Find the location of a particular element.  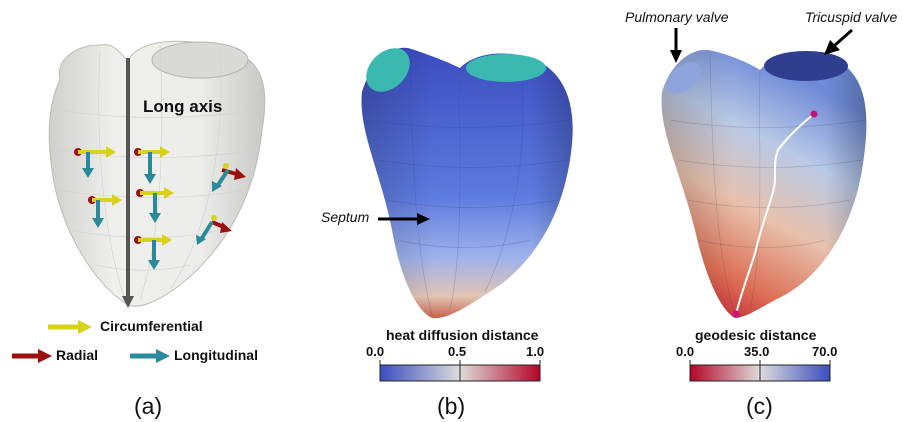

legend-circumferential-label: Circumferential is located at coordinates (151, 326).